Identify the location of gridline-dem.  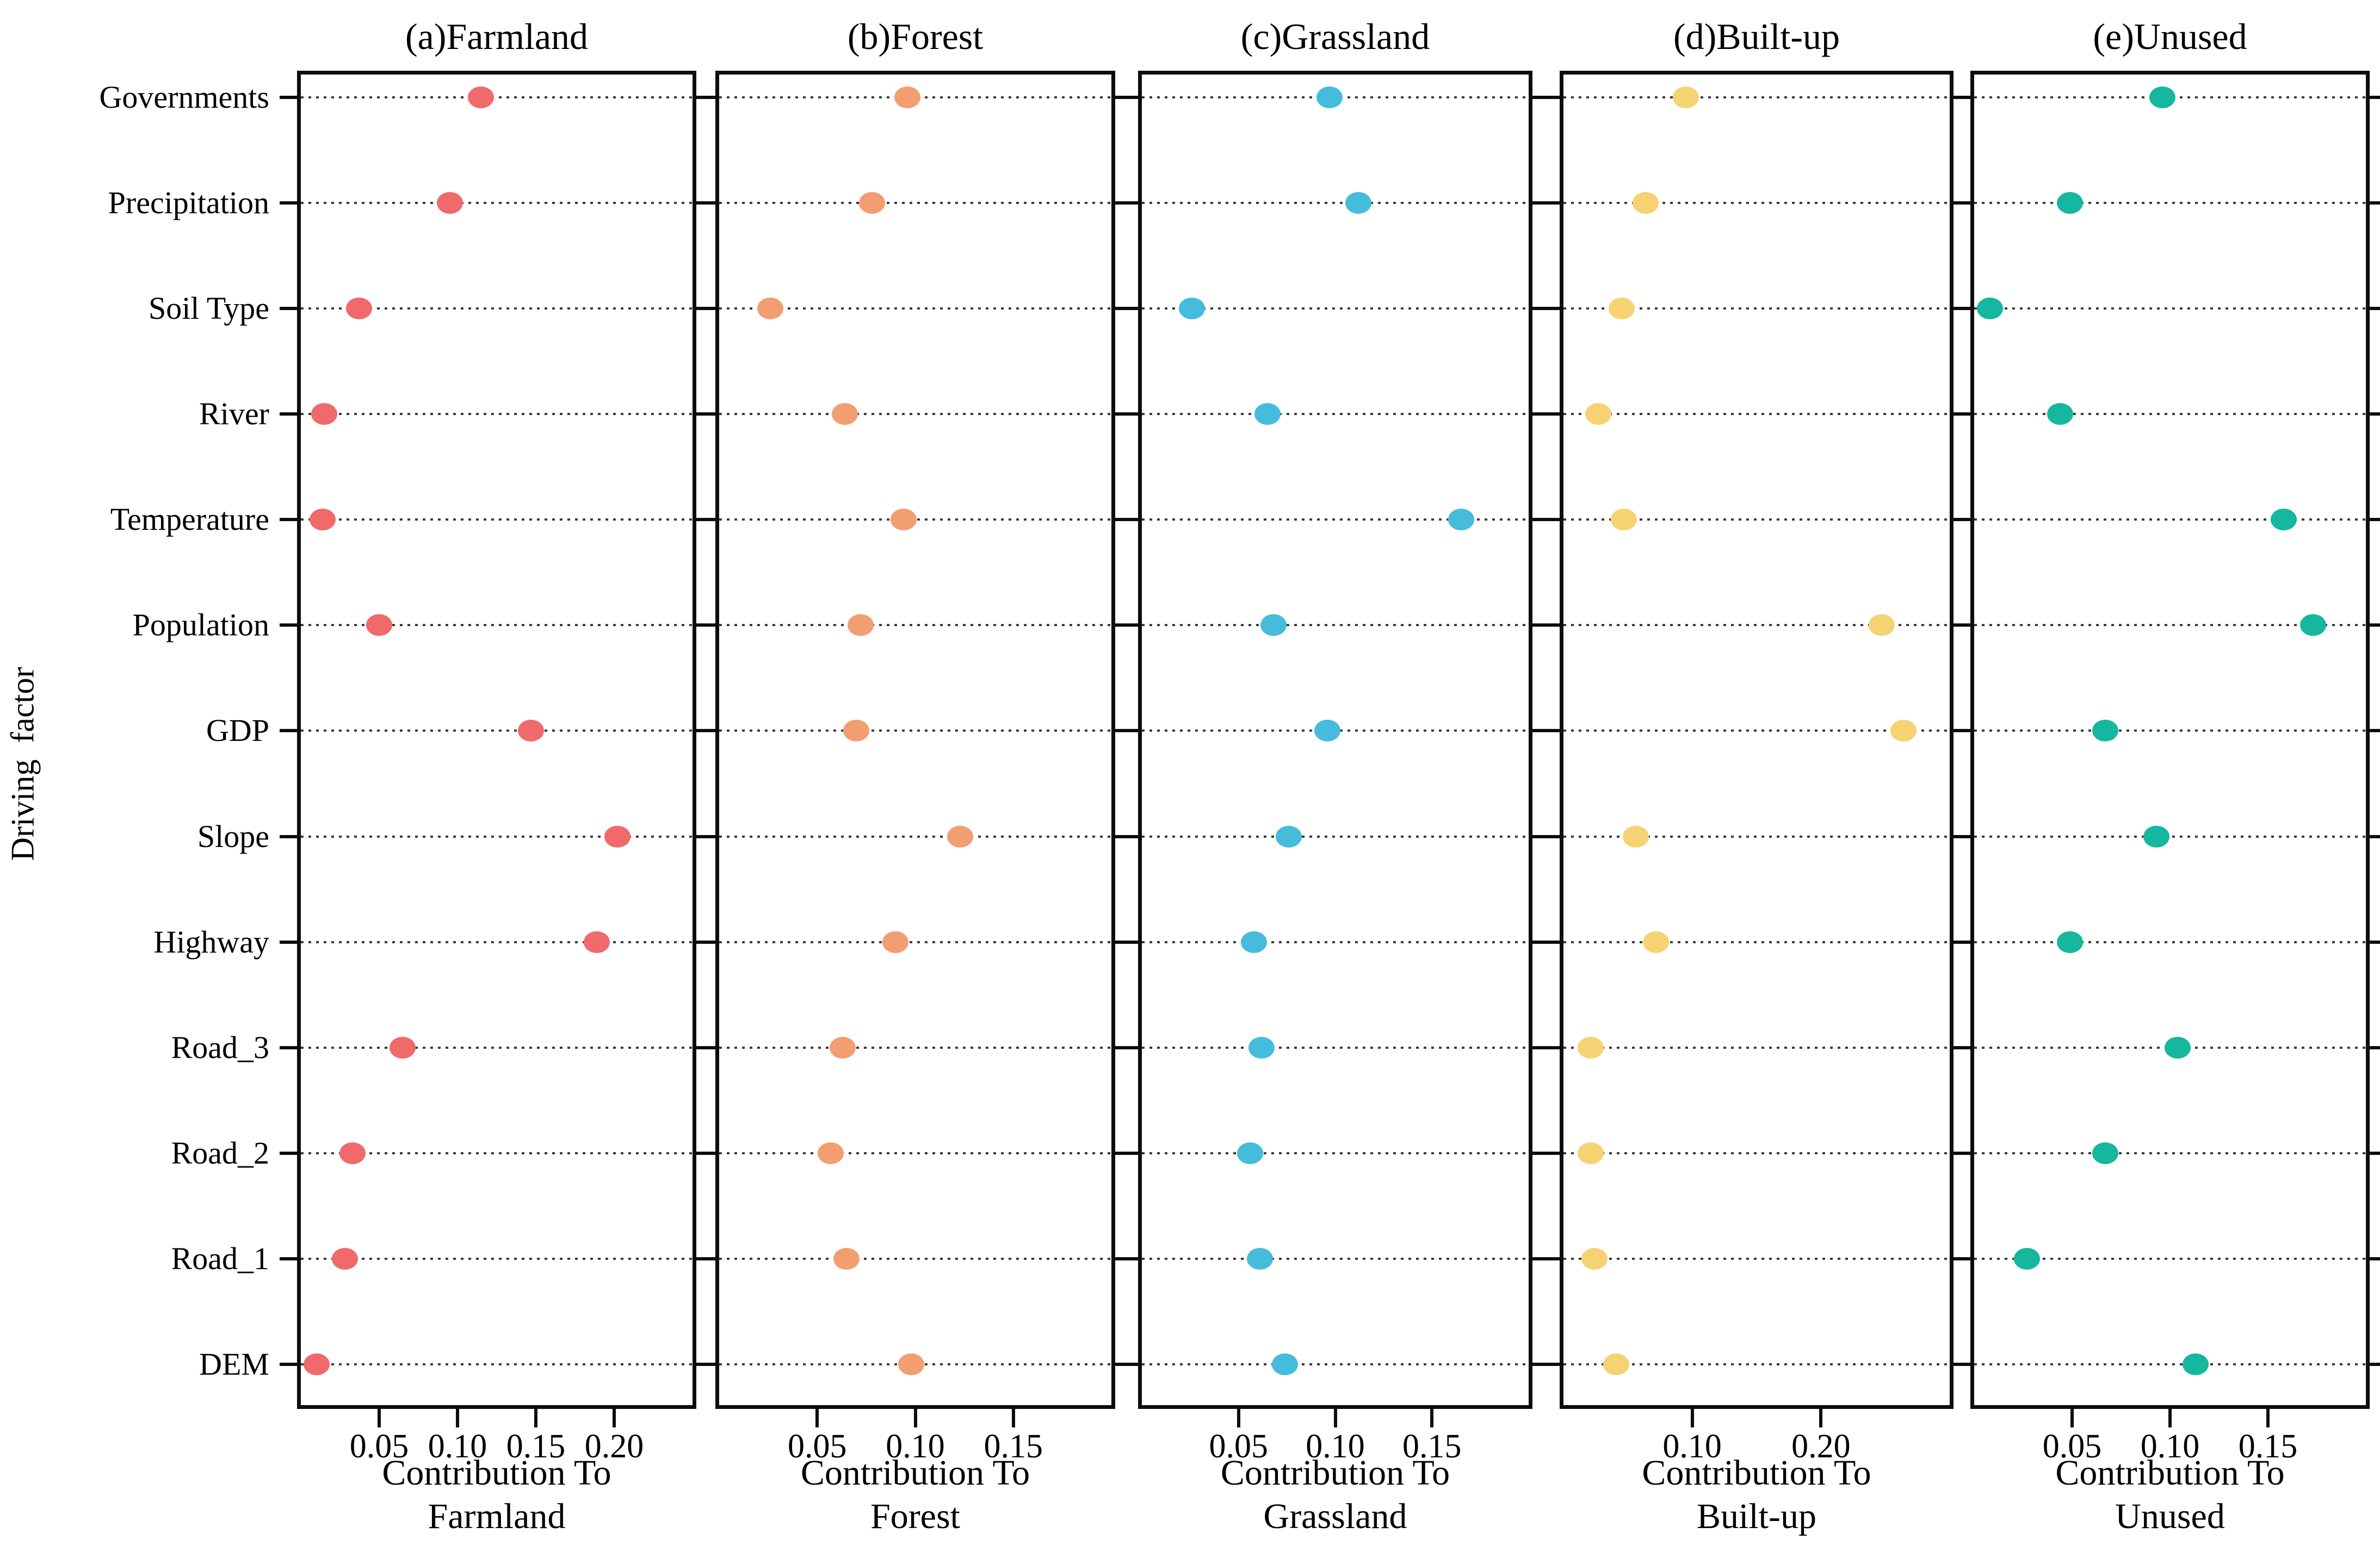
(1335, 1364).